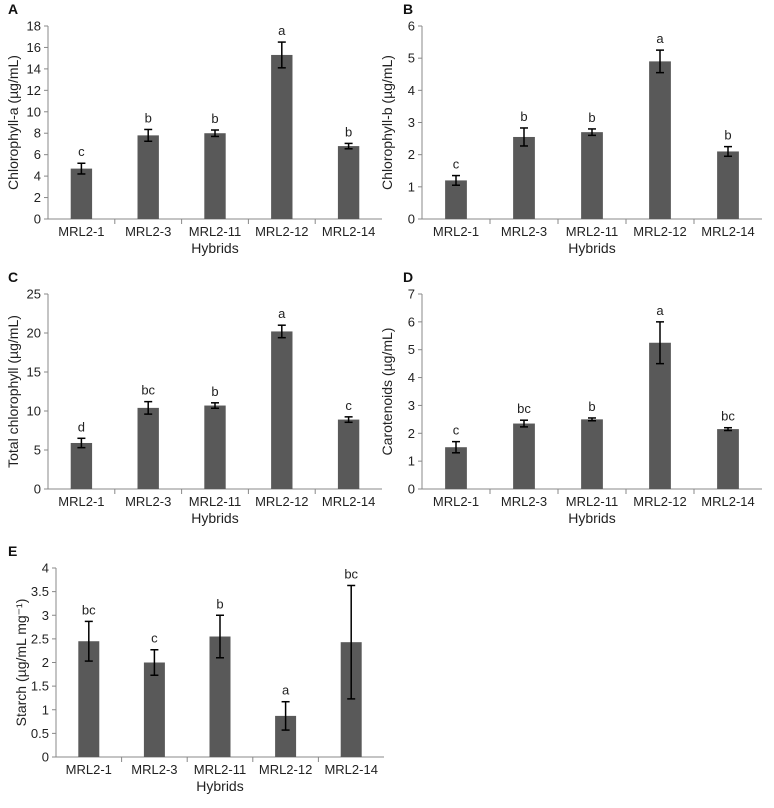 Image resolution: width=774 pixels, height=808 pixels. Describe the element at coordinates (660, 310) in the screenshot. I see `panel-d-significance-letter: a` at that location.